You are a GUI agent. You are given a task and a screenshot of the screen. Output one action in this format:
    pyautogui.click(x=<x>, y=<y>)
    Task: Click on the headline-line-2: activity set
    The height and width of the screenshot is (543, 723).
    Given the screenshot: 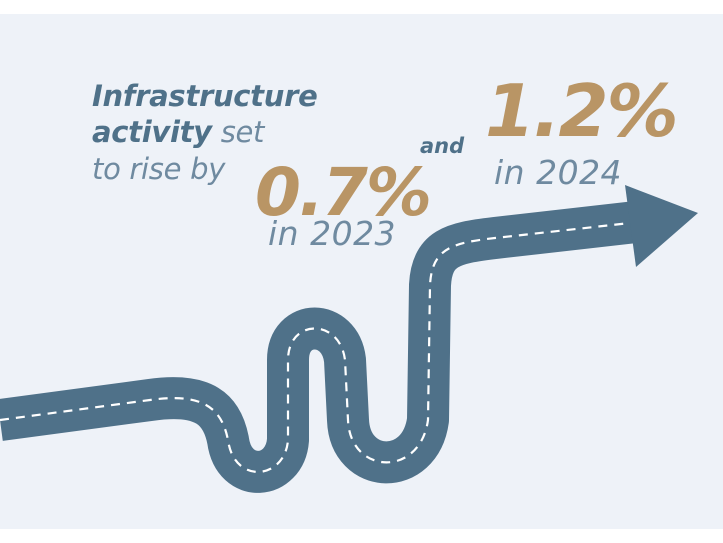 What is the action you would take?
    pyautogui.click(x=204, y=132)
    